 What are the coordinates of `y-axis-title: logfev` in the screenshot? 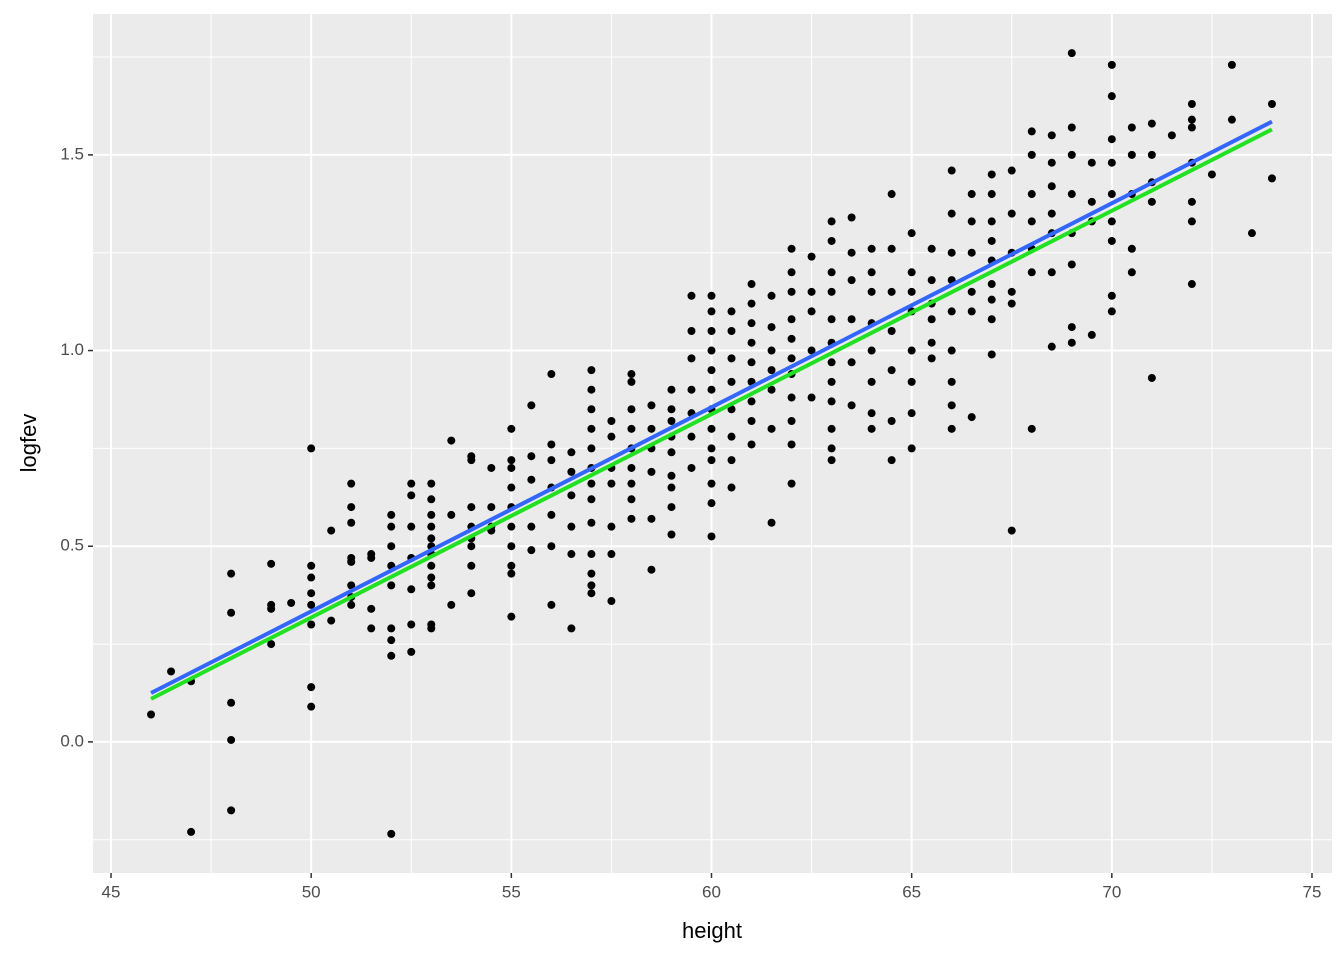 It's located at (28, 443).